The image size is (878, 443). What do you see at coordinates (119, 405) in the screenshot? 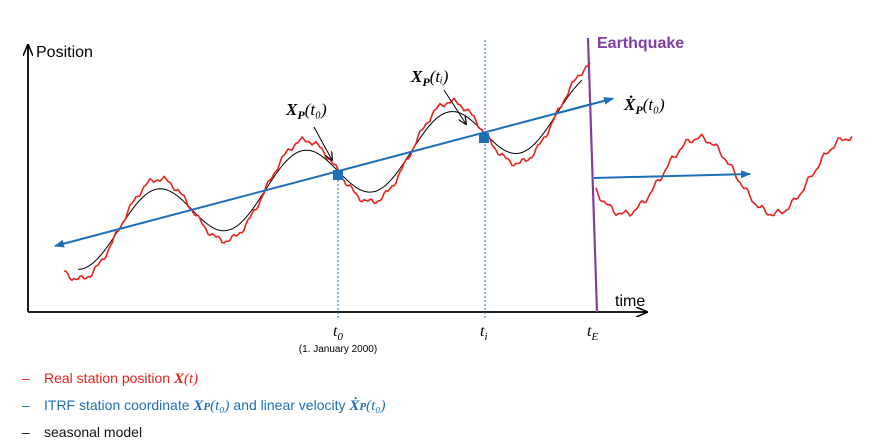
I see `legend-text-itrf: ITRF station coordinate` at bounding box center [119, 405].